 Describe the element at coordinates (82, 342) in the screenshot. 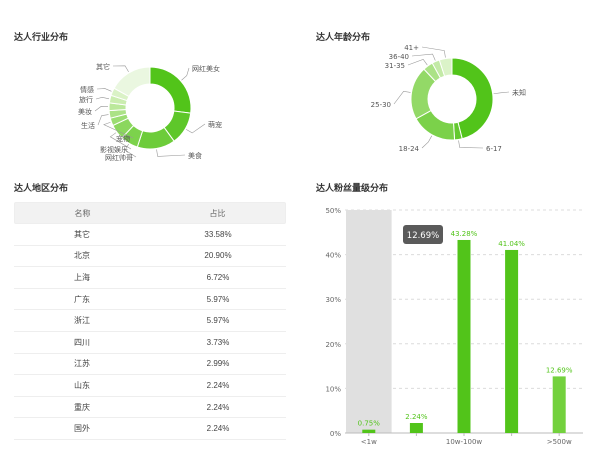

I see `region-name: 四川` at that location.